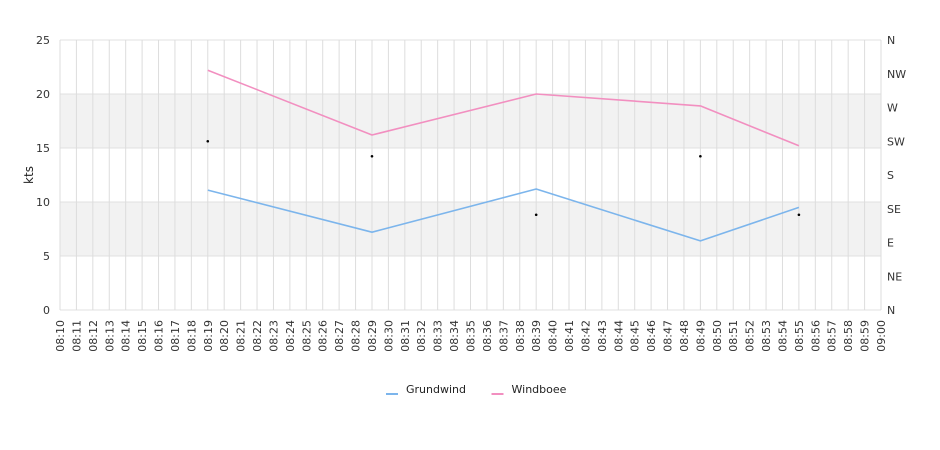 This screenshot has height=450, width=940. What do you see at coordinates (700, 336) in the screenshot?
I see `x-tick-label: 08:49` at bounding box center [700, 336].